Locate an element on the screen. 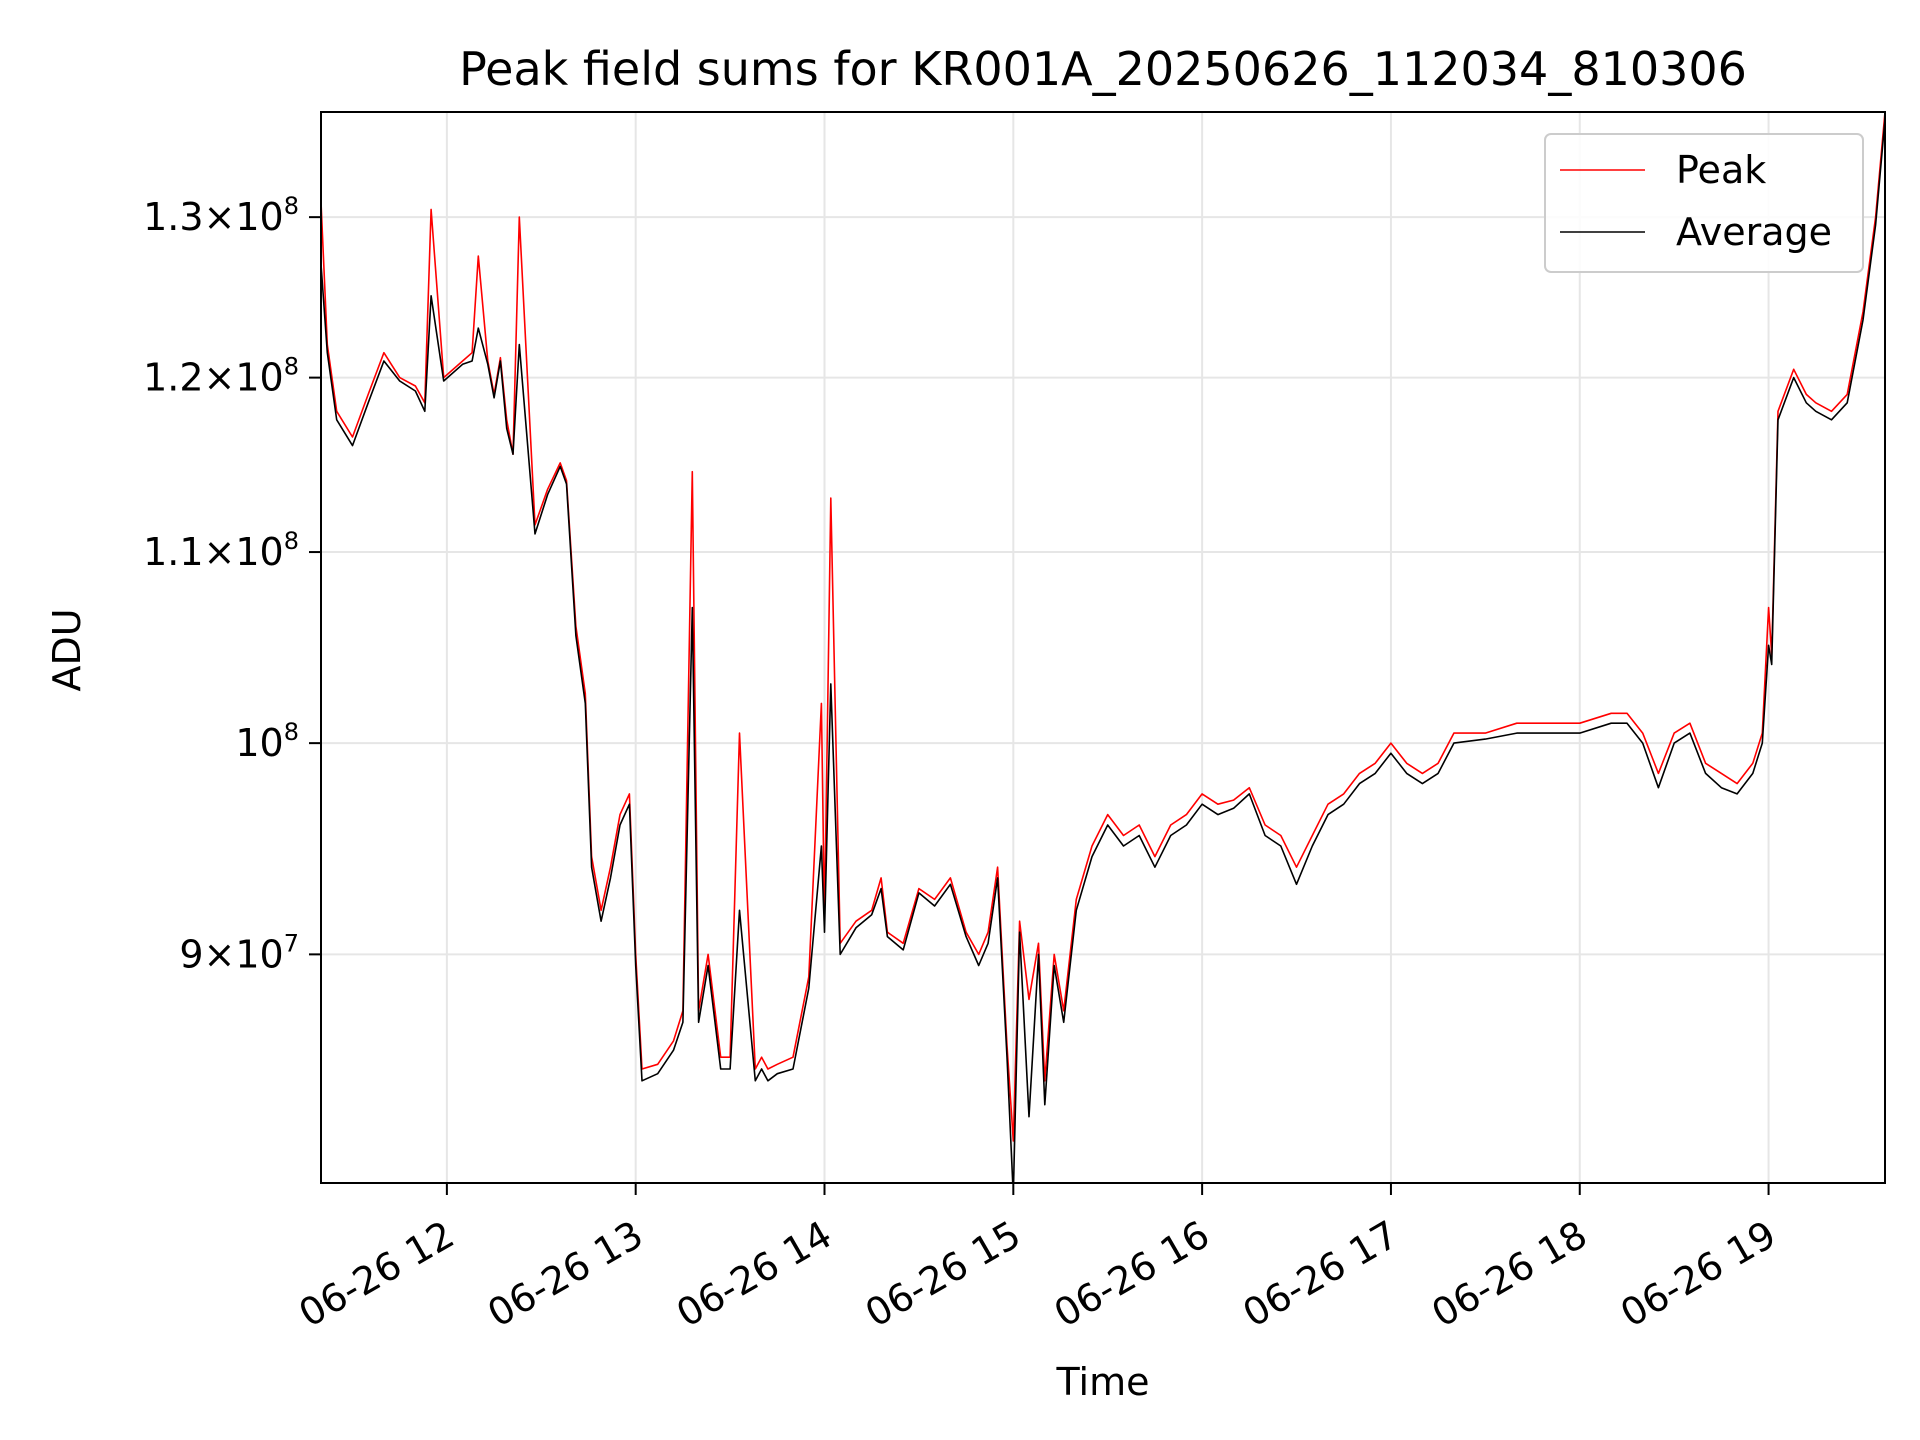  y-tick-mantissa: 1.1 is located at coordinates (173, 552).